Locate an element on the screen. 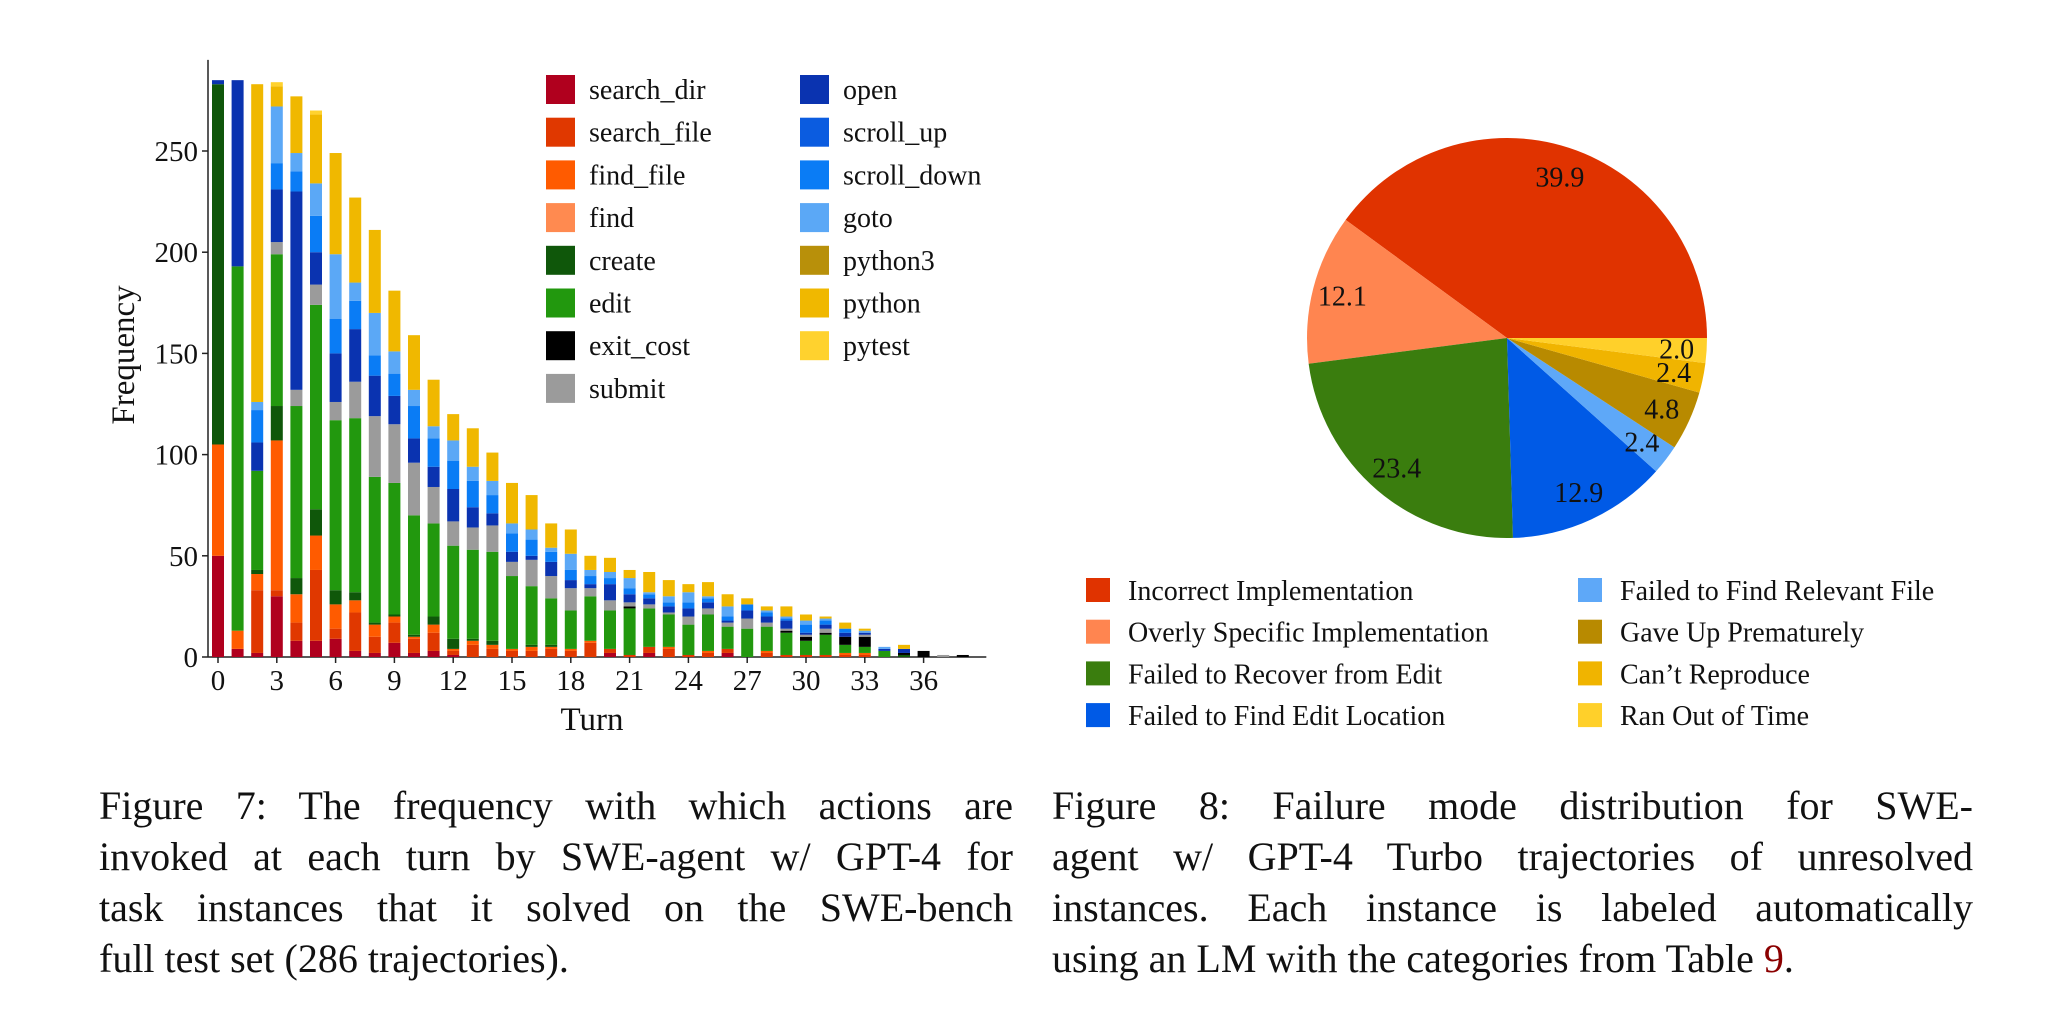  legend-item: search_file is located at coordinates (629, 133).